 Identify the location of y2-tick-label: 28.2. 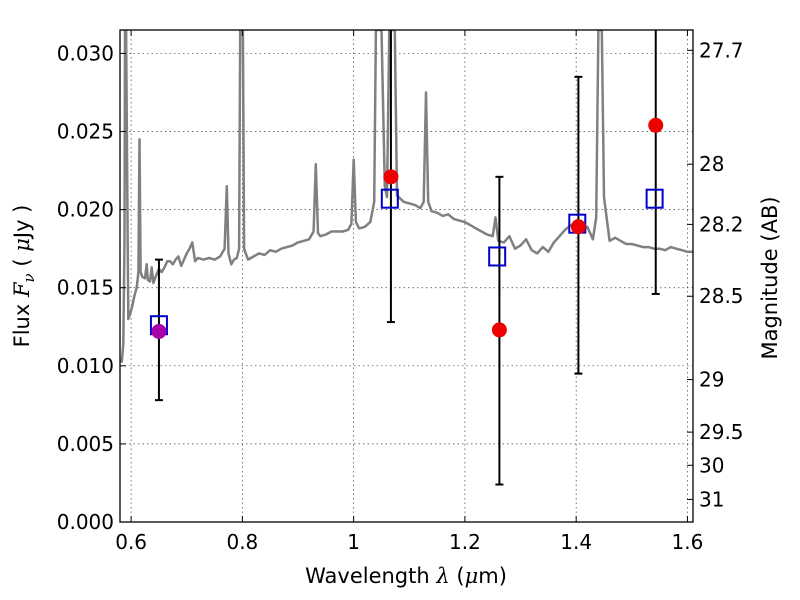
(721, 224).